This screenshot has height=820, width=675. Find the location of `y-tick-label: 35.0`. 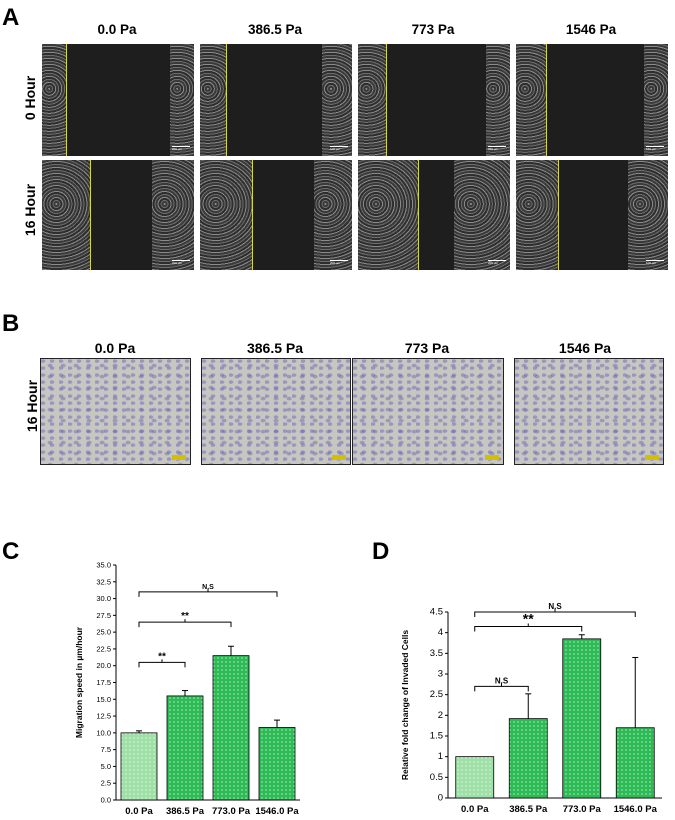

y-tick-label: 35.0 is located at coordinates (103, 565).